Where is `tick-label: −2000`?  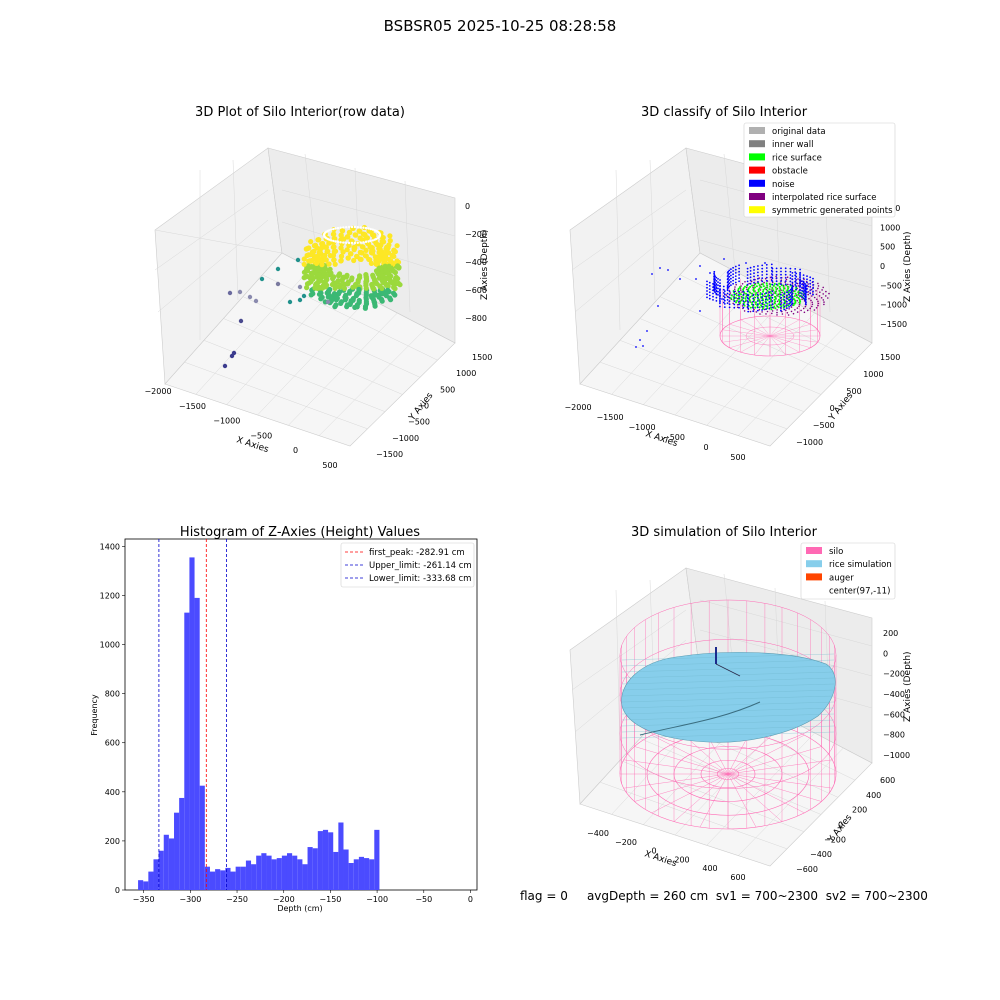 tick-label: −2000 is located at coordinates (577, 407).